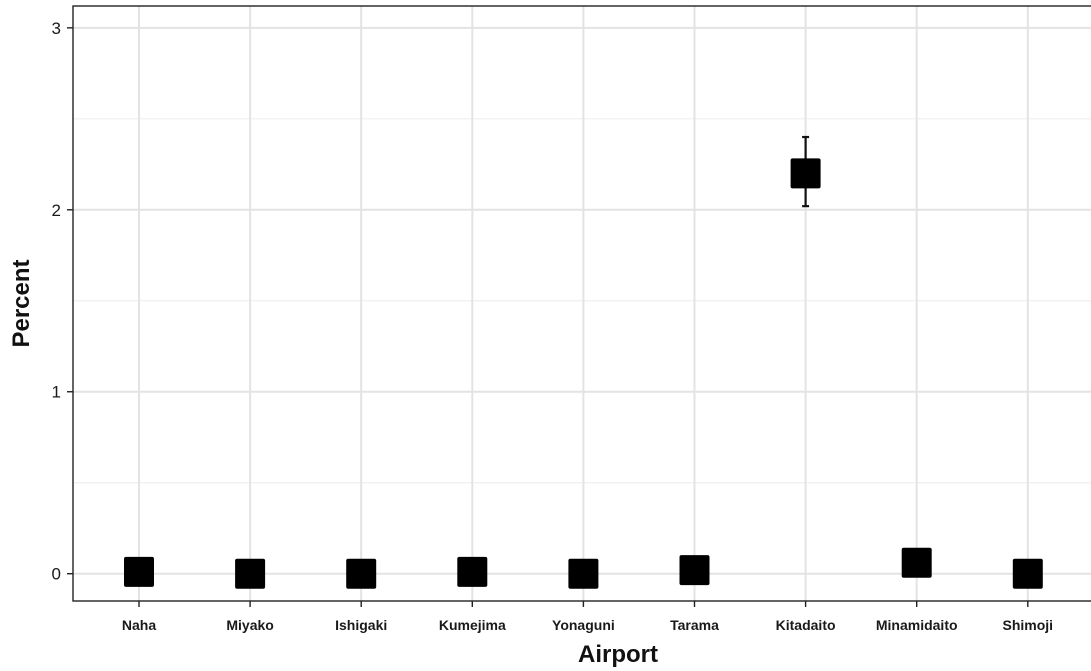  Describe the element at coordinates (1027, 573) in the screenshot. I see `data-point-shimoji` at that location.